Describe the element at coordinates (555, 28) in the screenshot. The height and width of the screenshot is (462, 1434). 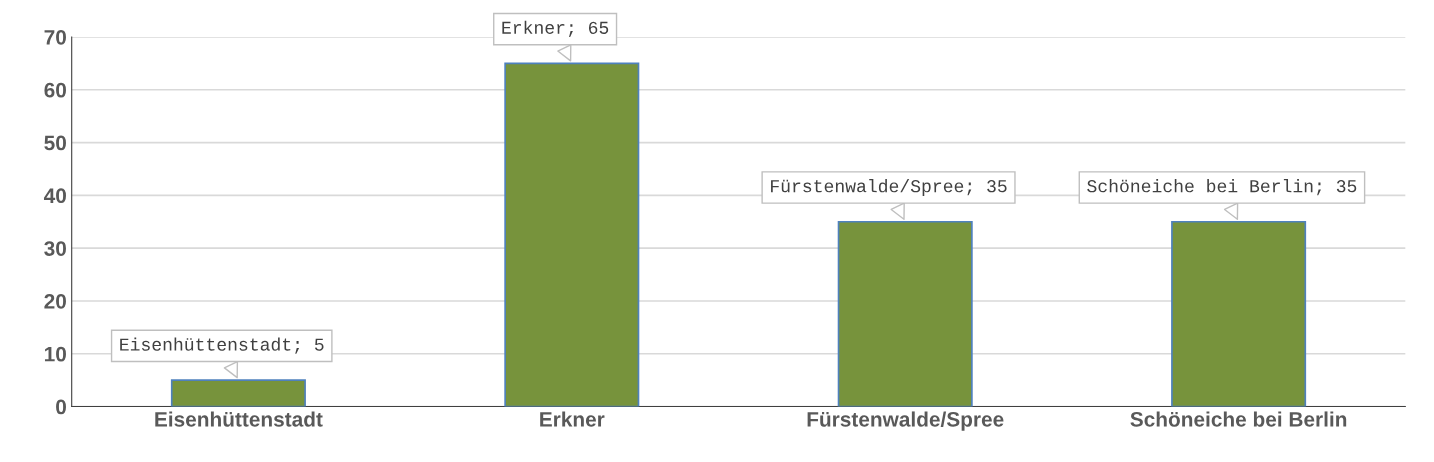
I see `data-label: Erkner; 65` at that location.